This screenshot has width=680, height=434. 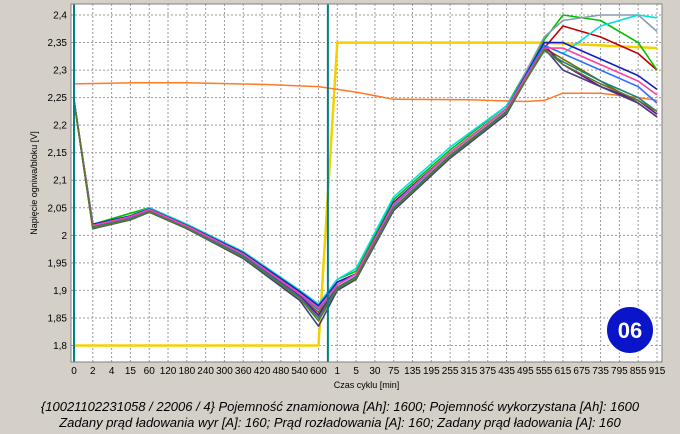 I want to click on chart-number-badge: 06, so click(x=630, y=330).